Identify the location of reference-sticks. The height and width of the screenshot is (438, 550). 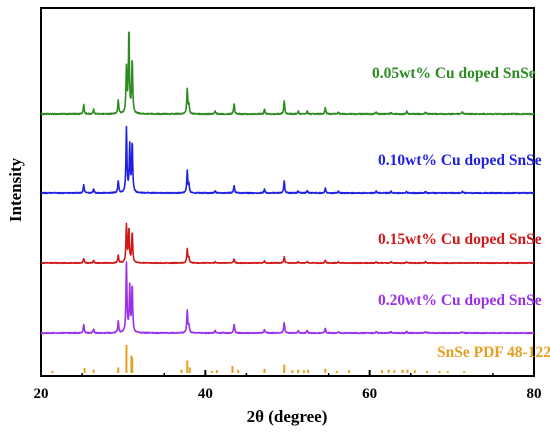
(258, 359).